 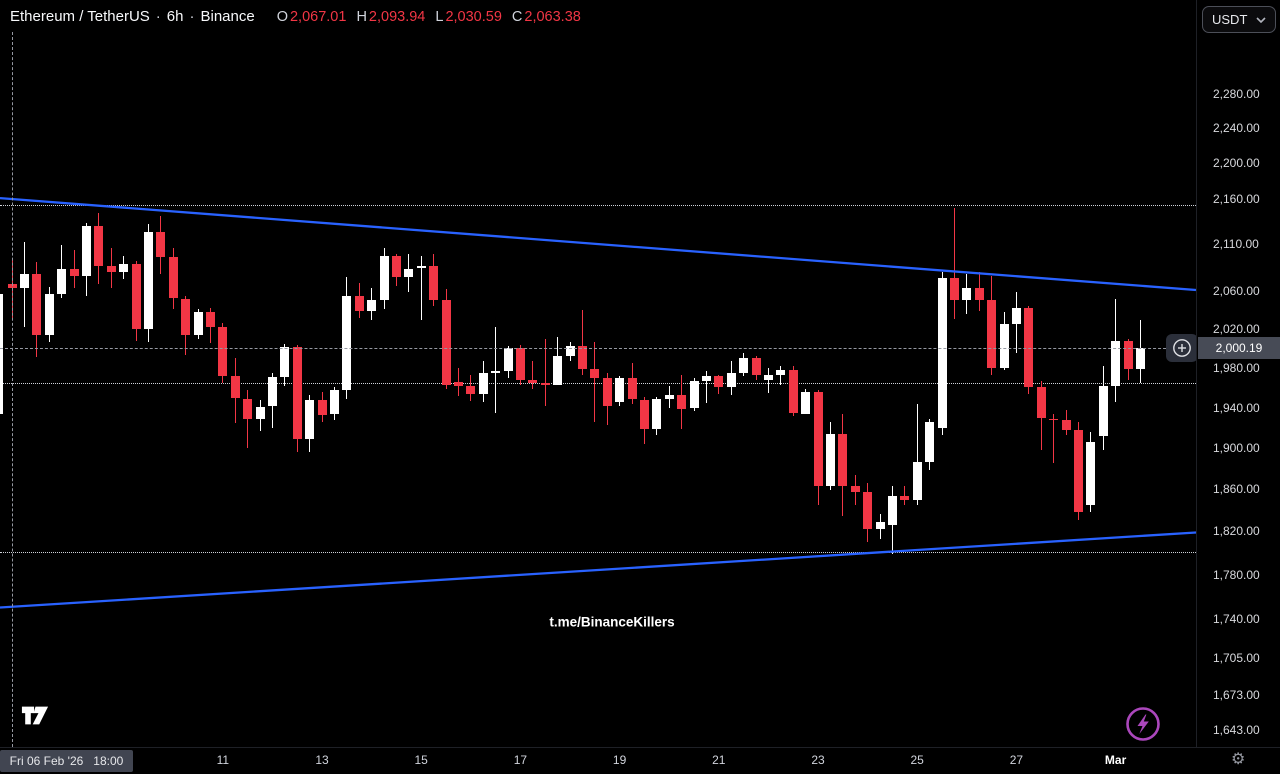 I want to click on price-tick-label: 2,060.00, so click(x=1236, y=291).